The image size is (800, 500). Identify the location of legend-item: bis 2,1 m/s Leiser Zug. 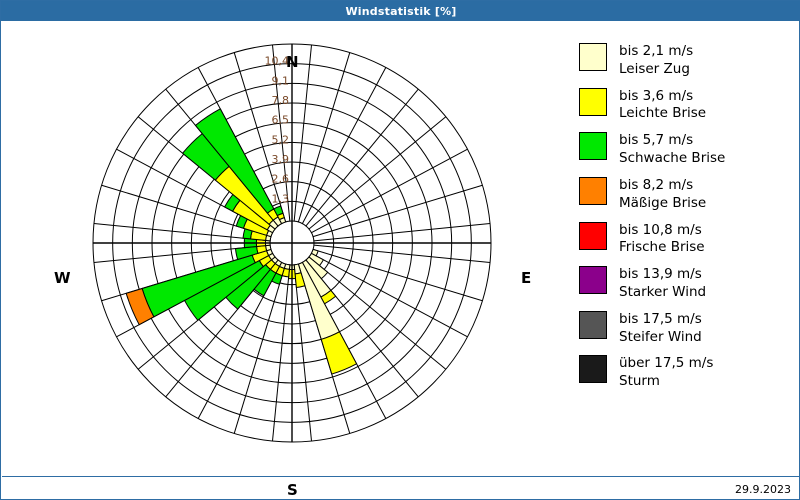
(687, 61).